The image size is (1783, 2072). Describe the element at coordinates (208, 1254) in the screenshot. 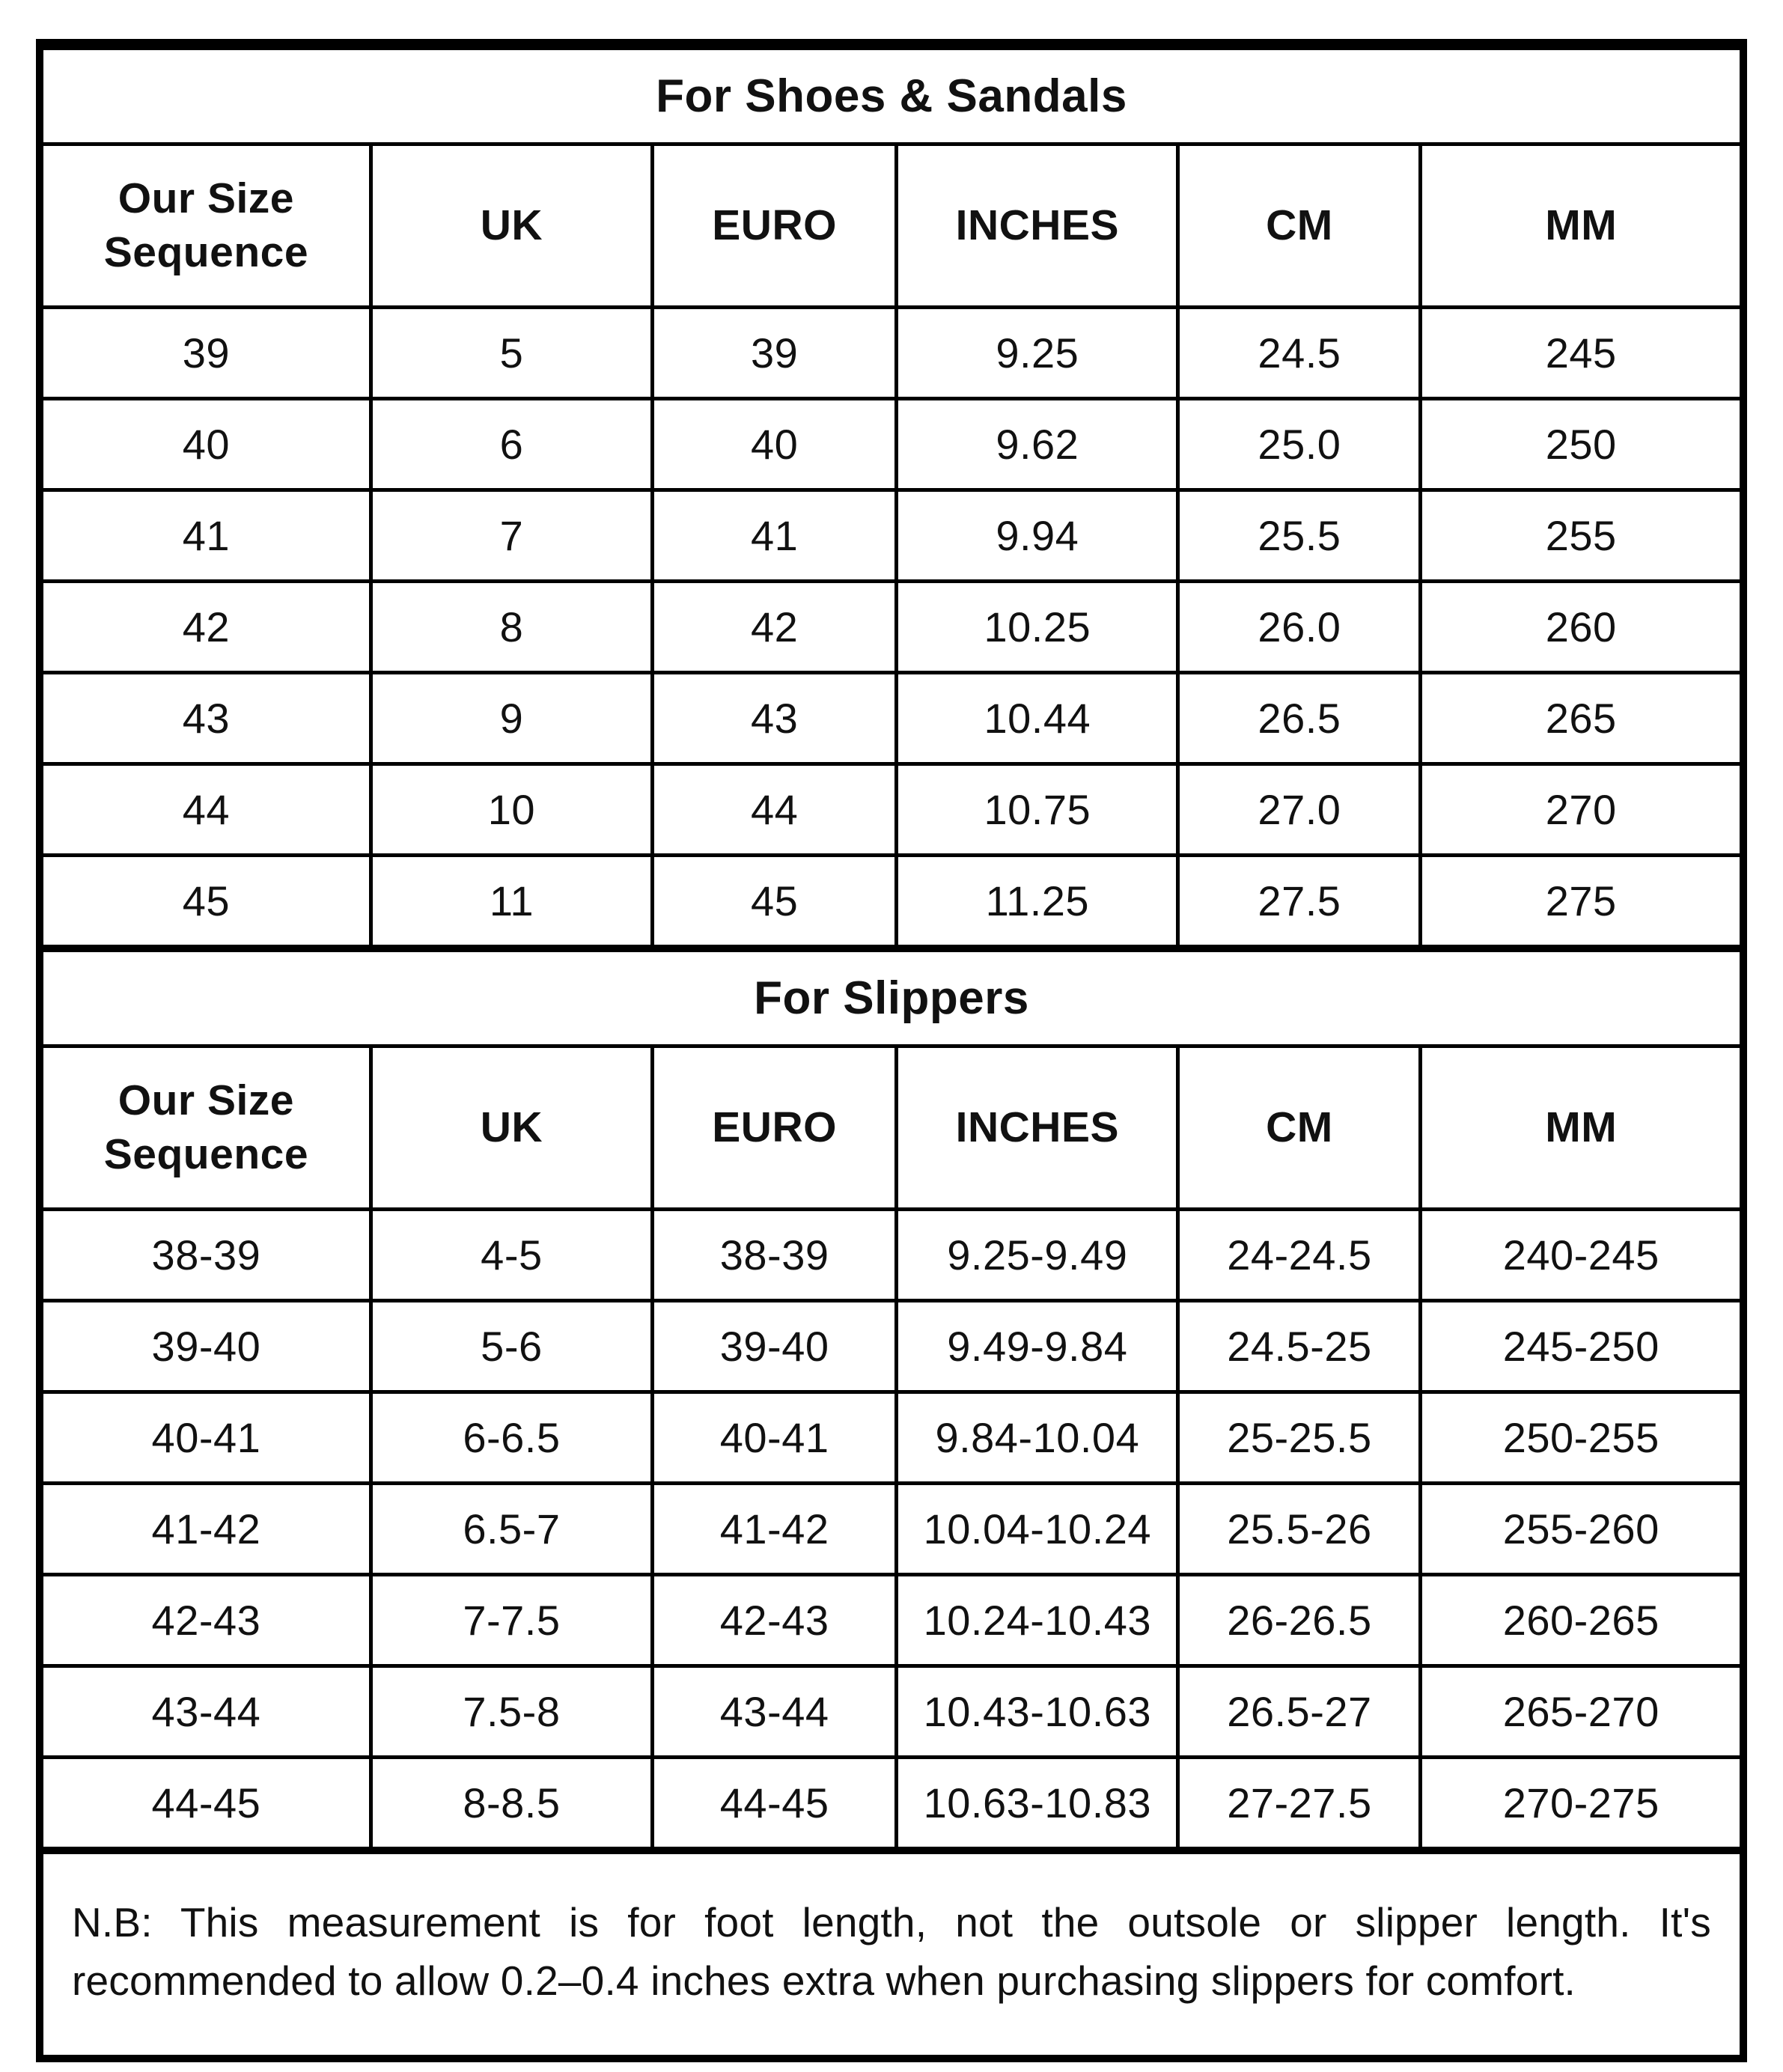

I see `table-cell: 38-39` at that location.